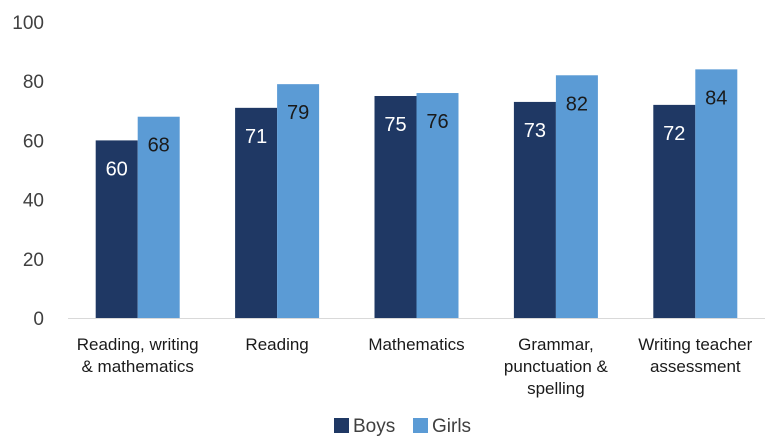 The width and height of the screenshot is (768, 445). I want to click on x-tick-label-line: spelling, so click(556, 388).